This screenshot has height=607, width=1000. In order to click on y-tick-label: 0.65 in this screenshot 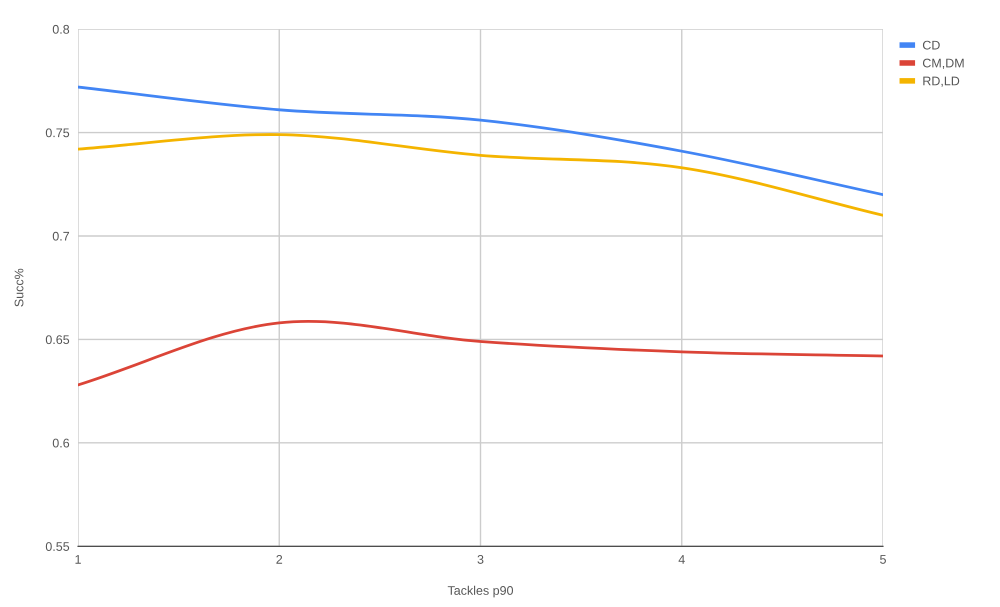, I will do `click(58, 339)`.